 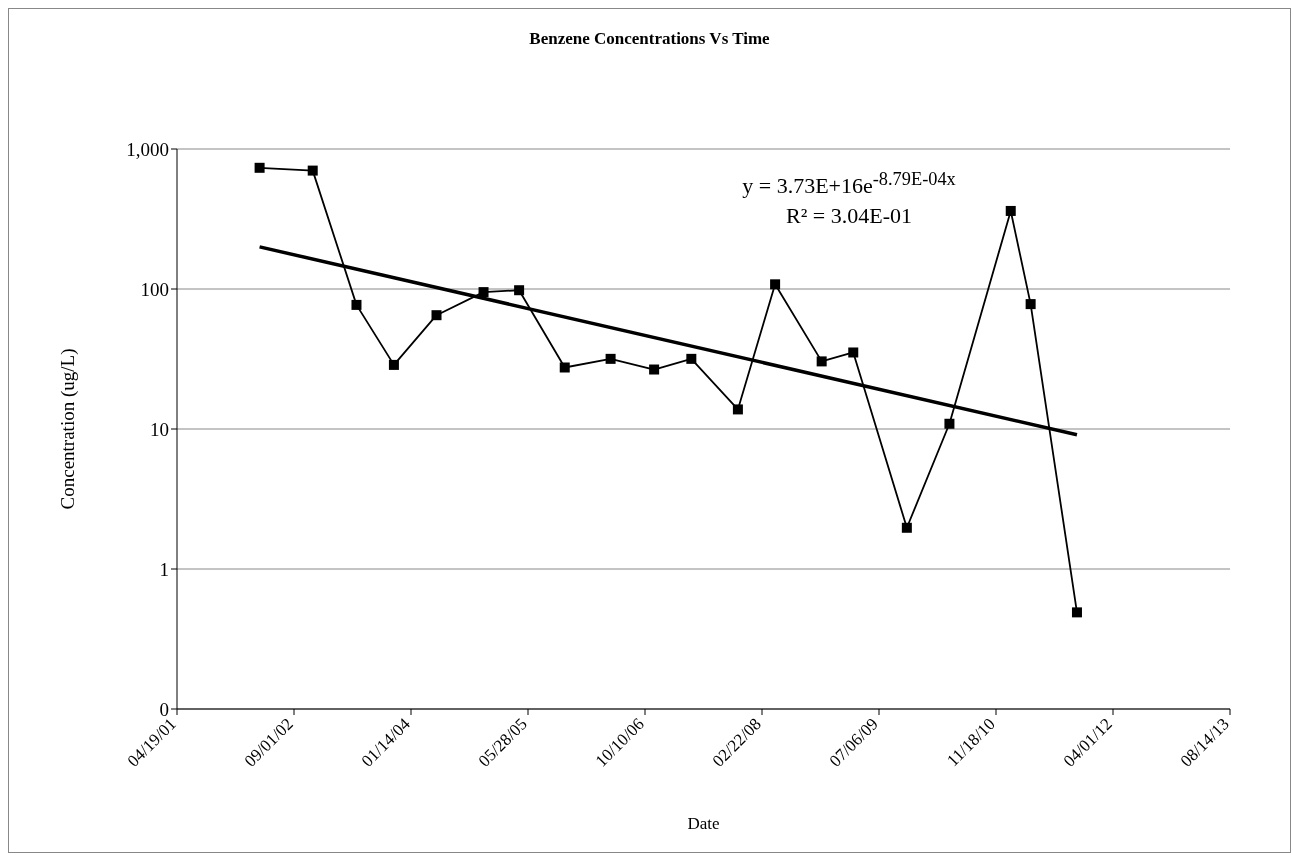 What do you see at coordinates (159, 429) in the screenshot?
I see `y-tick-label: 10` at bounding box center [159, 429].